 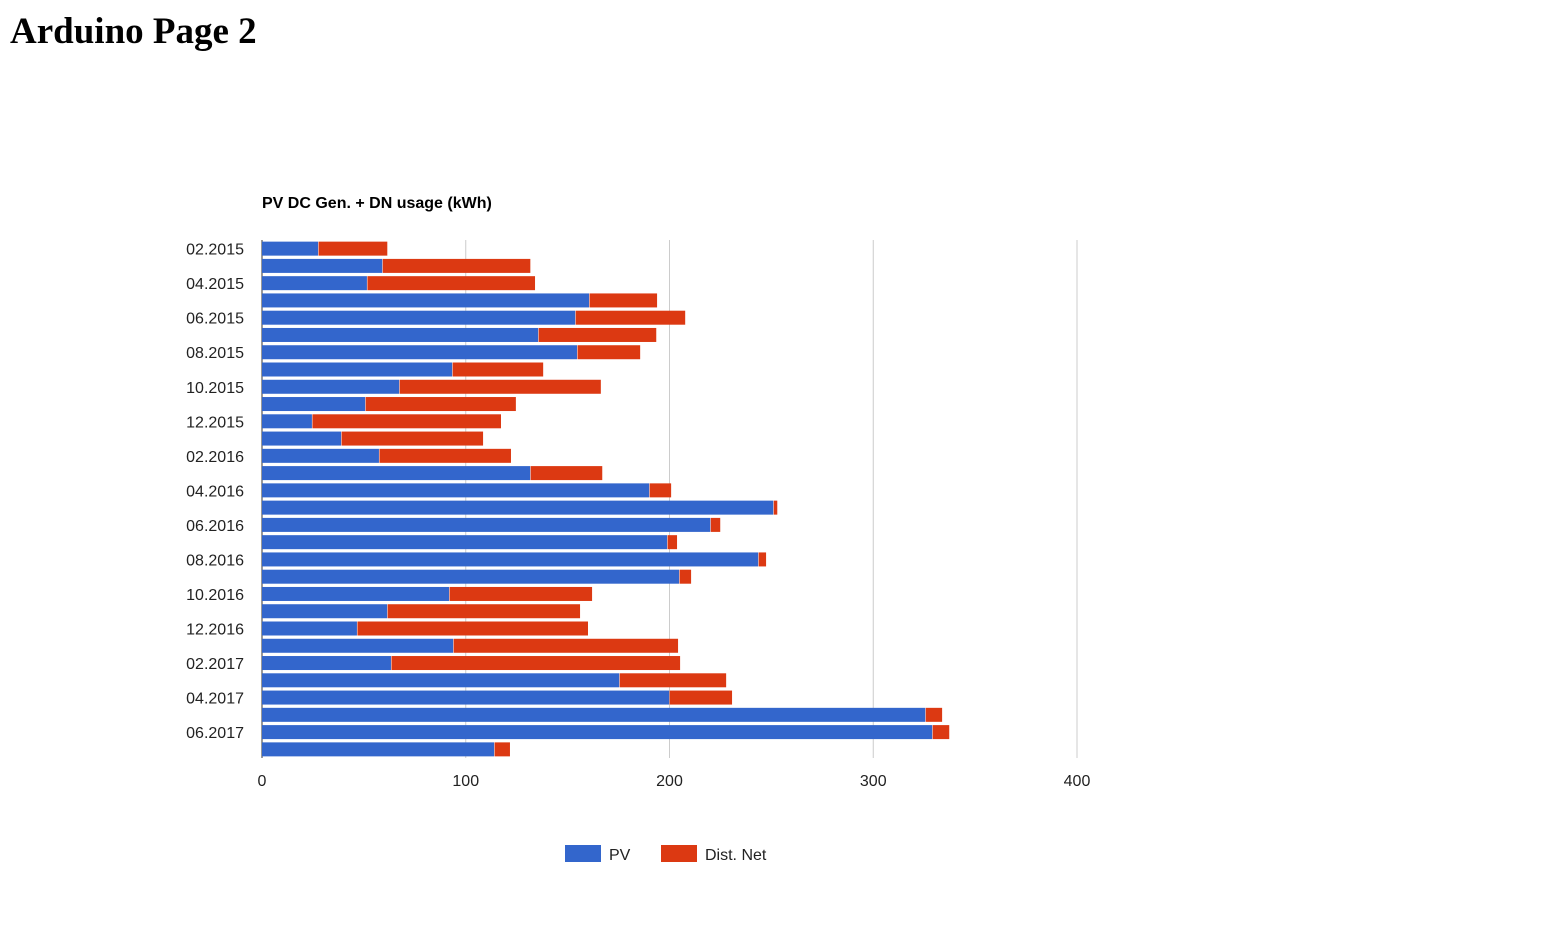 What do you see at coordinates (215, 250) in the screenshot?
I see `y-tick-label: 02.2015` at bounding box center [215, 250].